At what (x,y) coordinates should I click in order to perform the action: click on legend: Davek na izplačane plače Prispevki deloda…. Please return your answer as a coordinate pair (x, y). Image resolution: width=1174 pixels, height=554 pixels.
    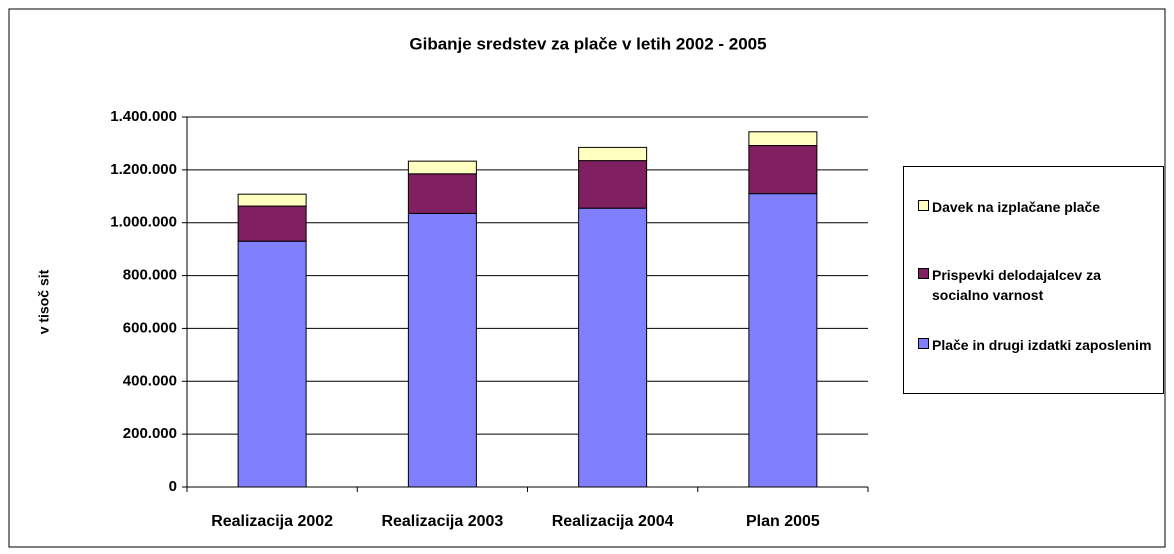
    Looking at the image, I should click on (1033, 280).